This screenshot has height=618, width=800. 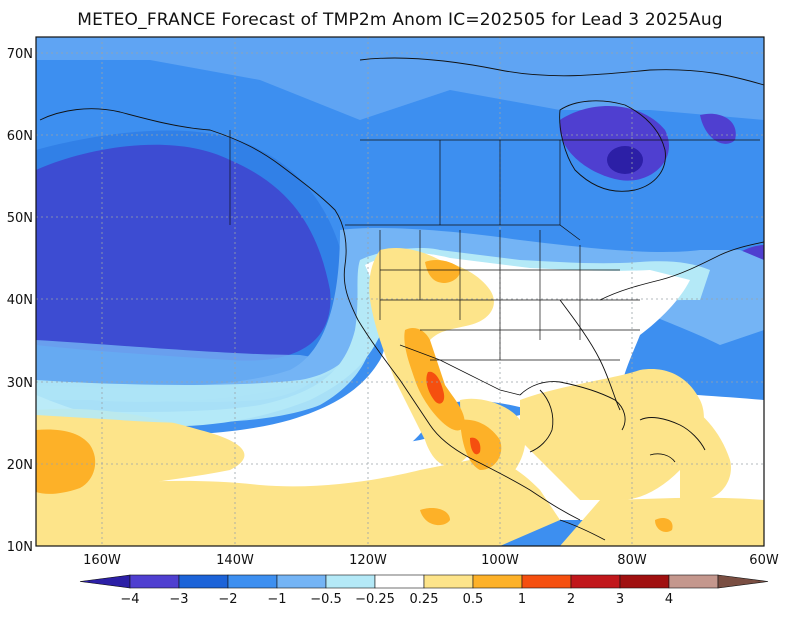 What do you see at coordinates (326, 599) in the screenshot?
I see `colorbar-label: −0.5` at bounding box center [326, 599].